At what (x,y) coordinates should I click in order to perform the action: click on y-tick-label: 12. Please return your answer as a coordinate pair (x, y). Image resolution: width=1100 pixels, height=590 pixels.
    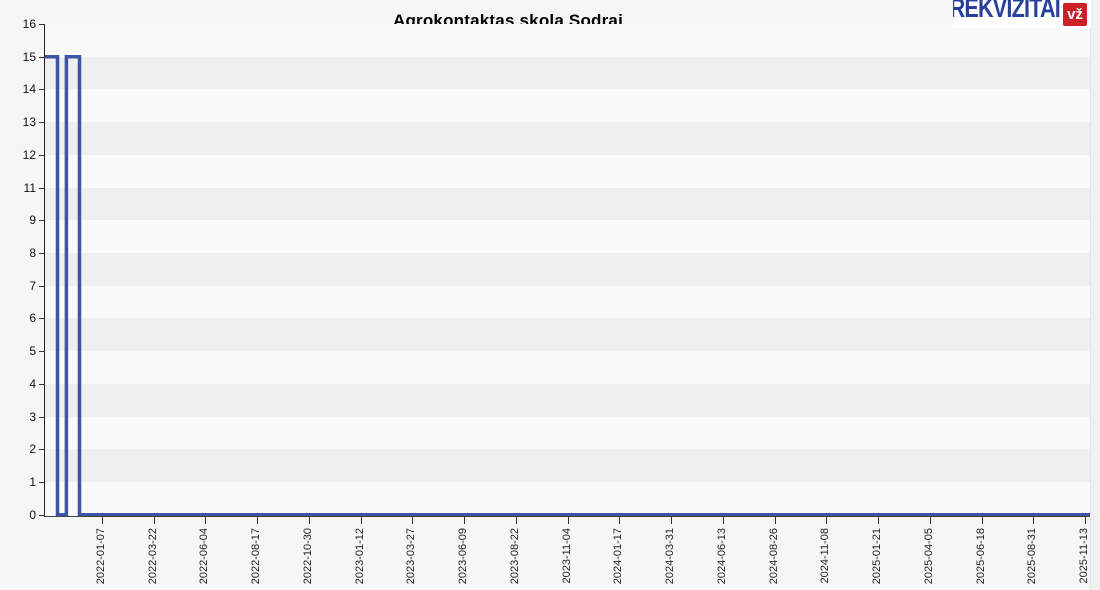
    Looking at the image, I should click on (29, 154).